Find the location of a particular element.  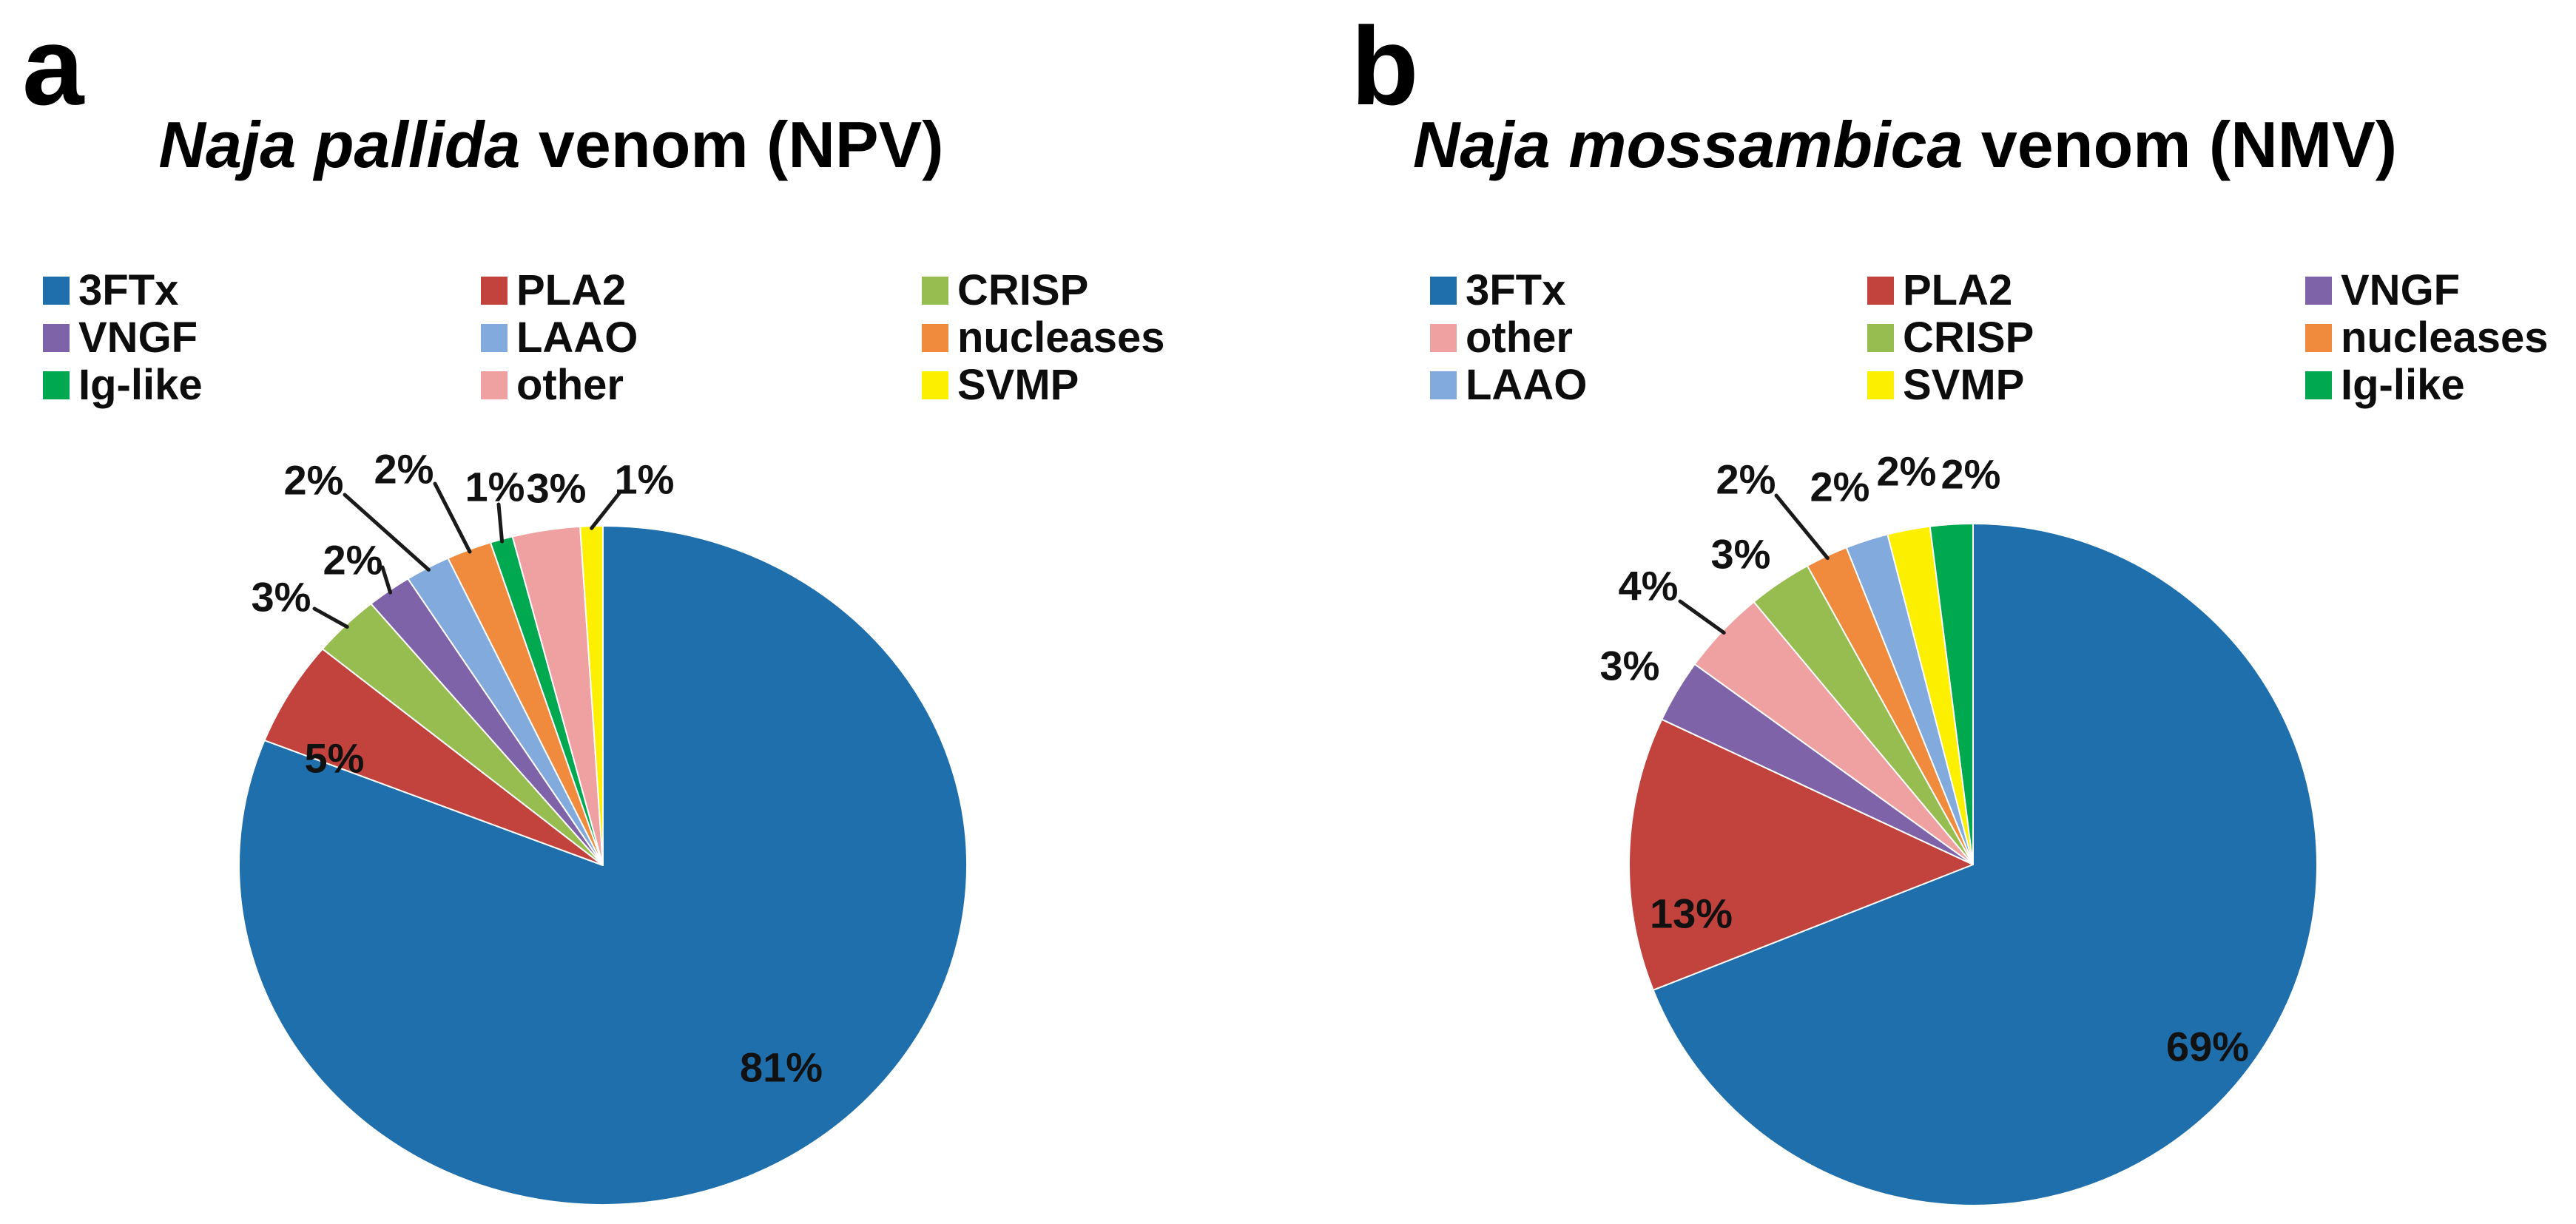

leader-line-VNGF is located at coordinates (386, 580).